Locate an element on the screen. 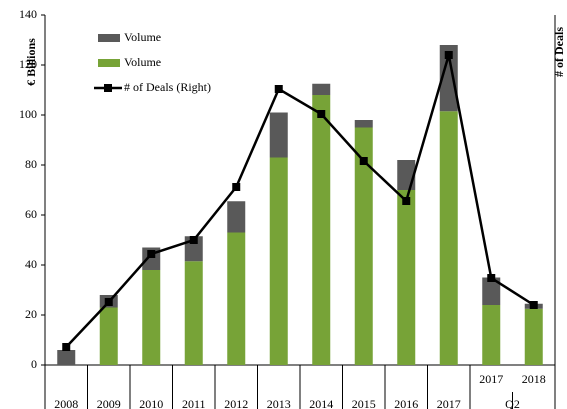 Image resolution: width=567 pixels, height=409 pixels. y-tick-label: 120 is located at coordinates (28, 64).